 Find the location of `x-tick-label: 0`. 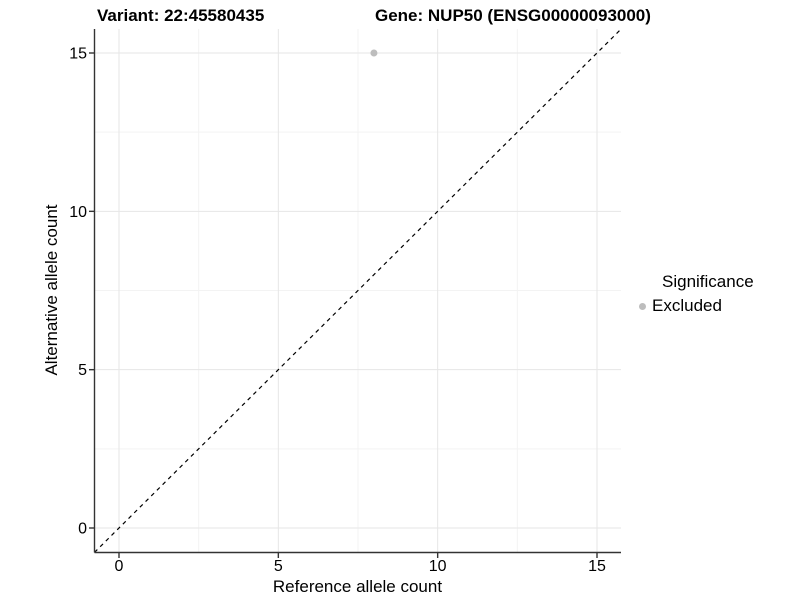

x-tick-label: 0 is located at coordinates (119, 566).